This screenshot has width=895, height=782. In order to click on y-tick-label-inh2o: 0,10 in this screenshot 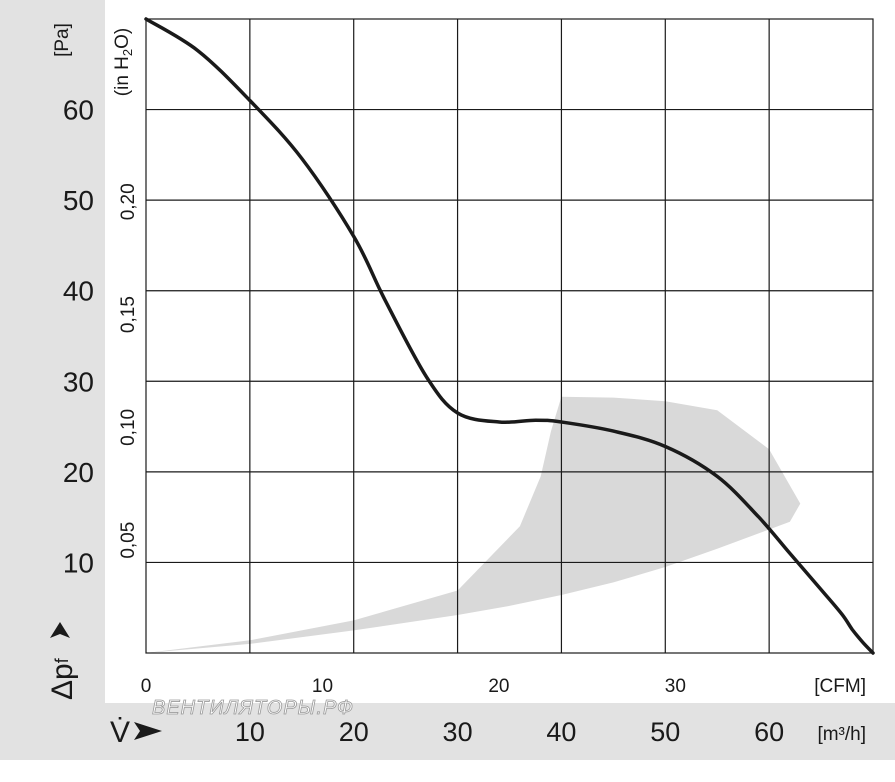, I will do `click(128, 427)`.